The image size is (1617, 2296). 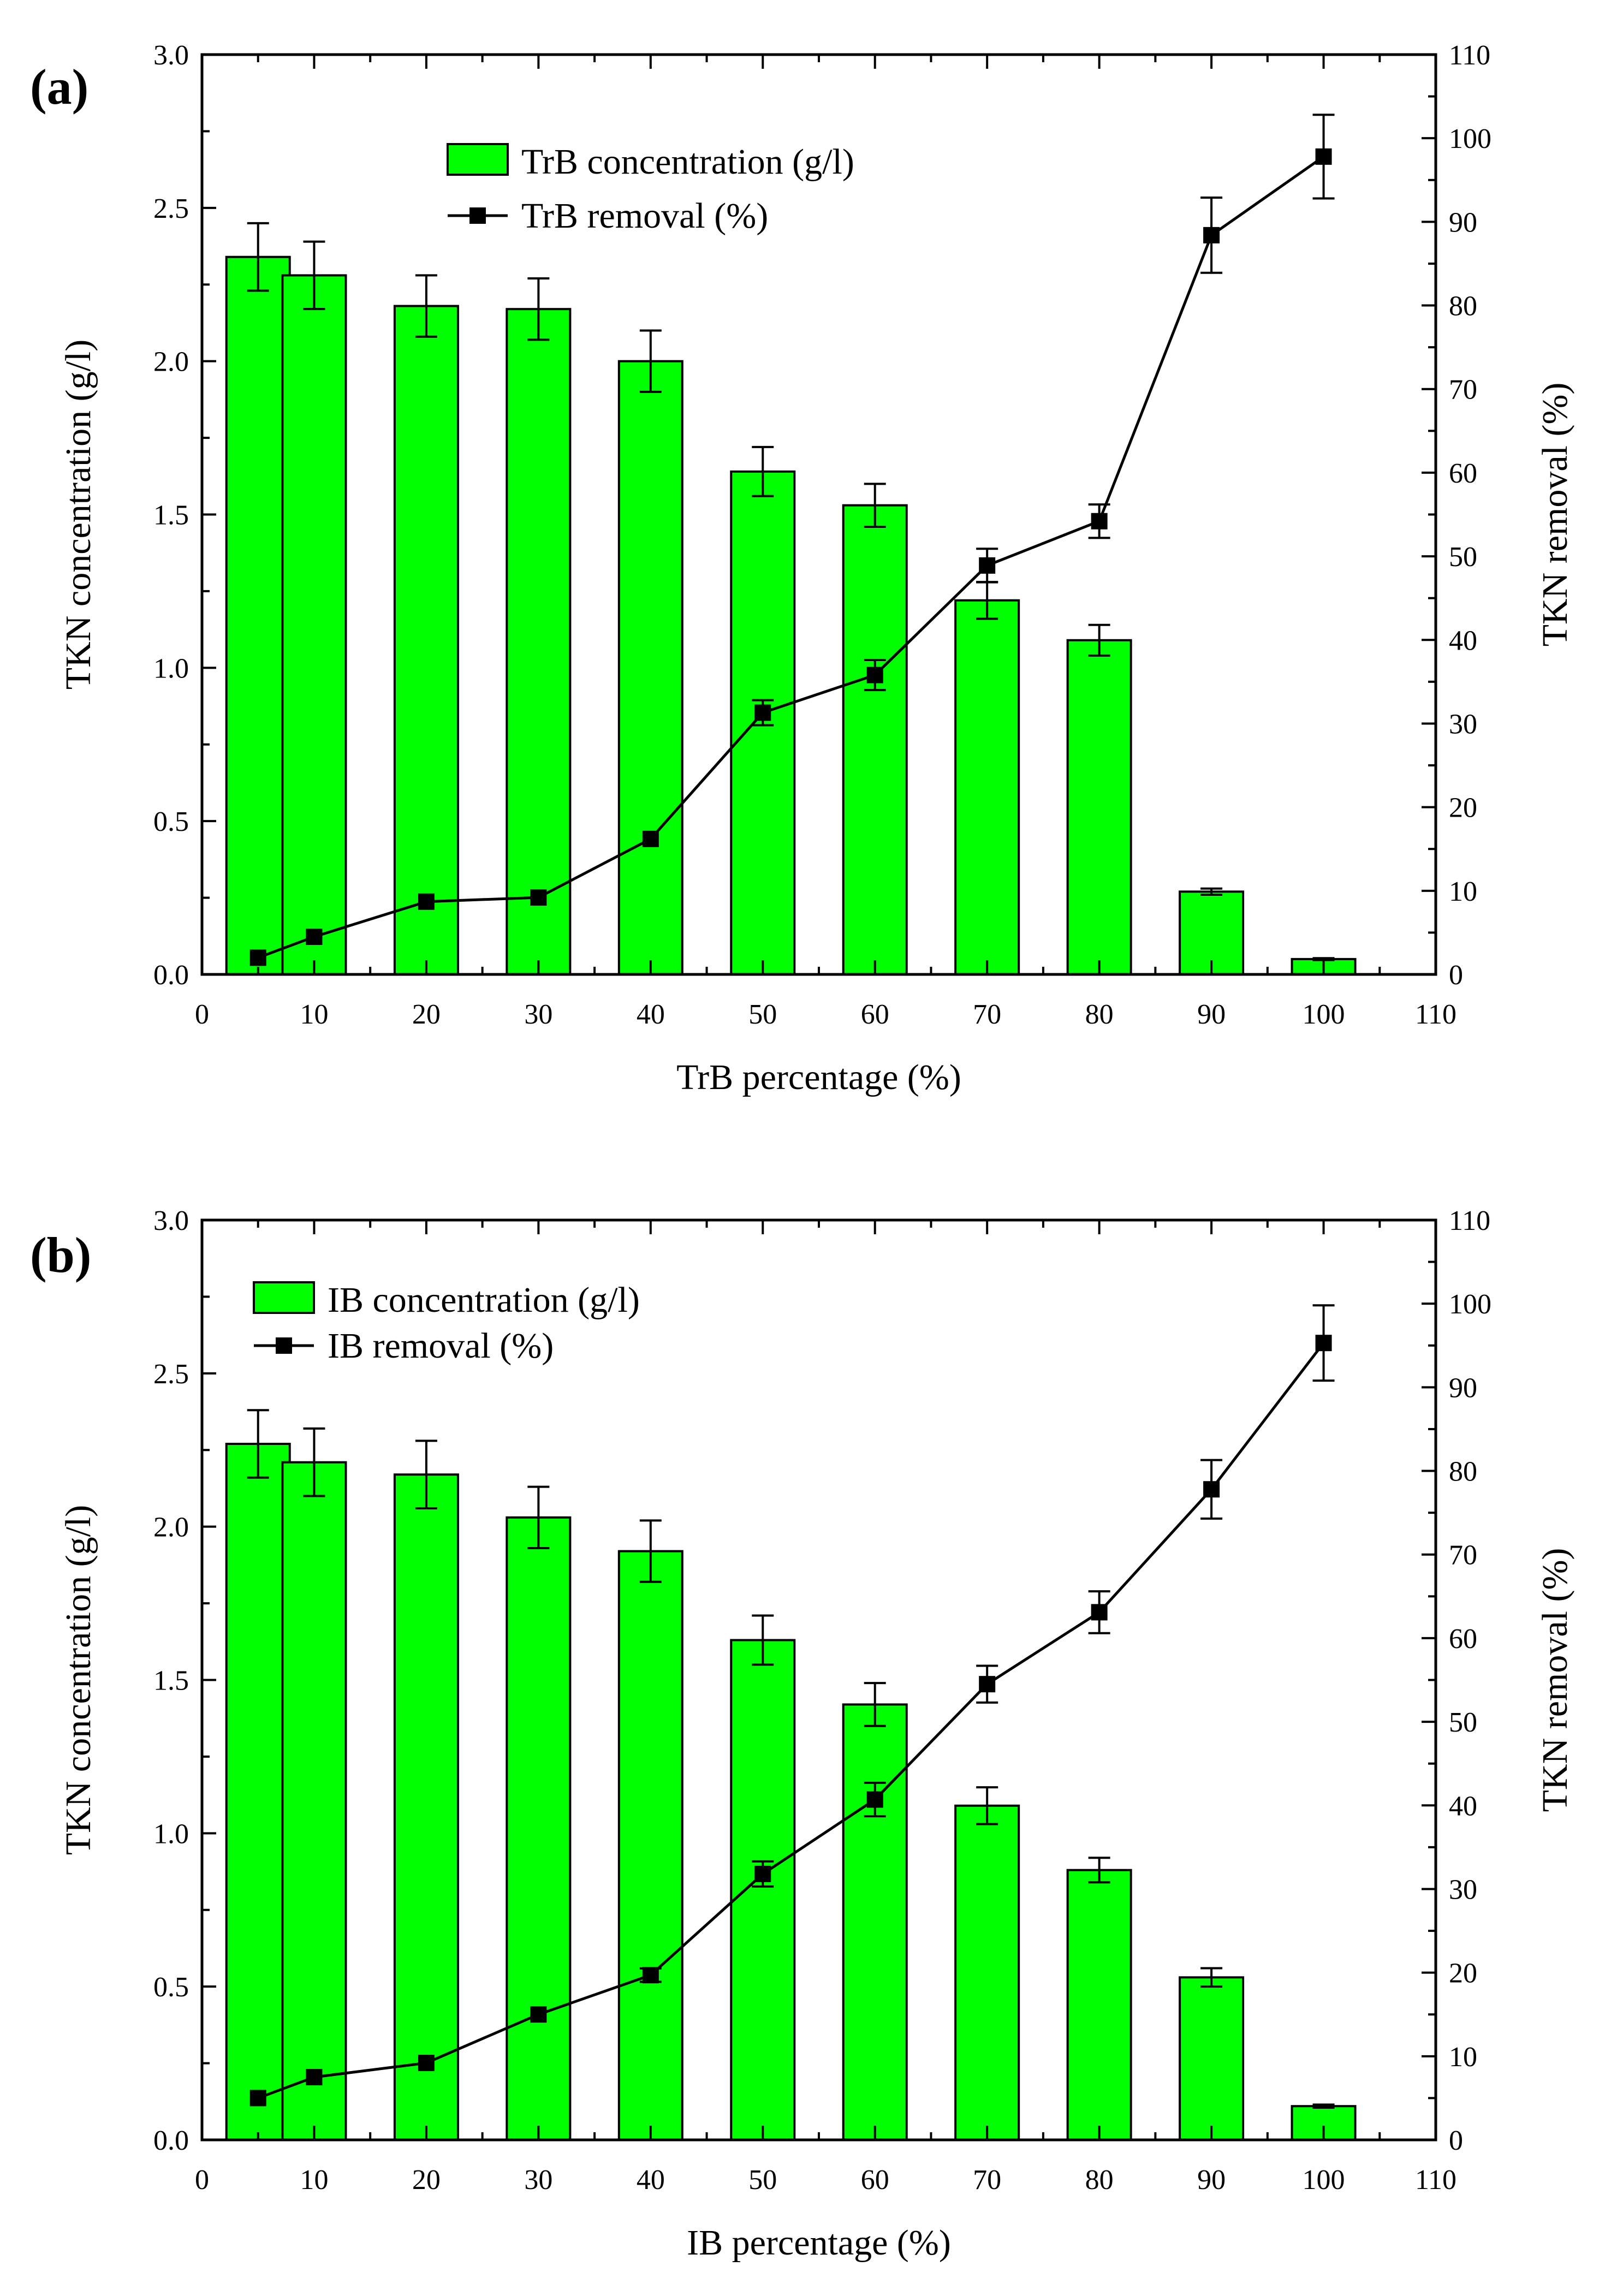 What do you see at coordinates (818, 1077) in the screenshot?
I see `x-axis-title: TrB percentage (%)` at bounding box center [818, 1077].